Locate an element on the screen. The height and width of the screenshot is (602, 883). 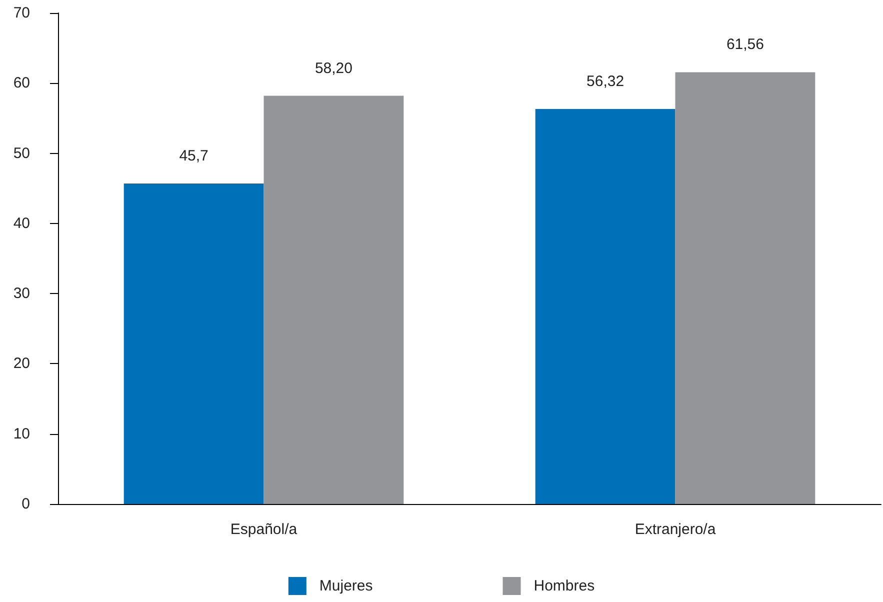
legend-label: Mujeres is located at coordinates (346, 586).